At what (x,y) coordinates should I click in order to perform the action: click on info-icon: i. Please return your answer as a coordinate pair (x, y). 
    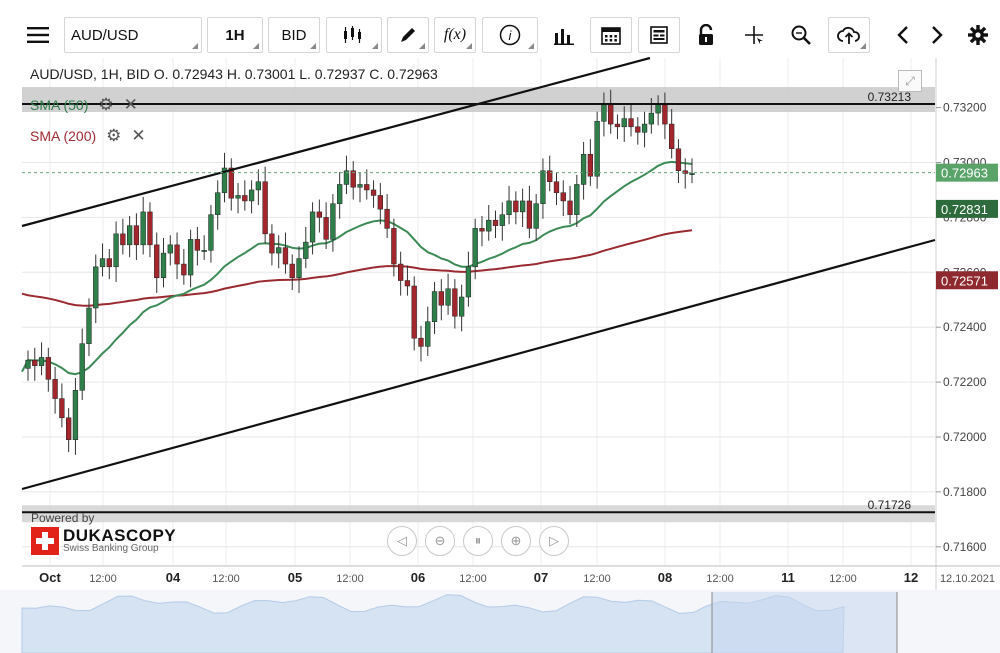
    Looking at the image, I should click on (510, 35).